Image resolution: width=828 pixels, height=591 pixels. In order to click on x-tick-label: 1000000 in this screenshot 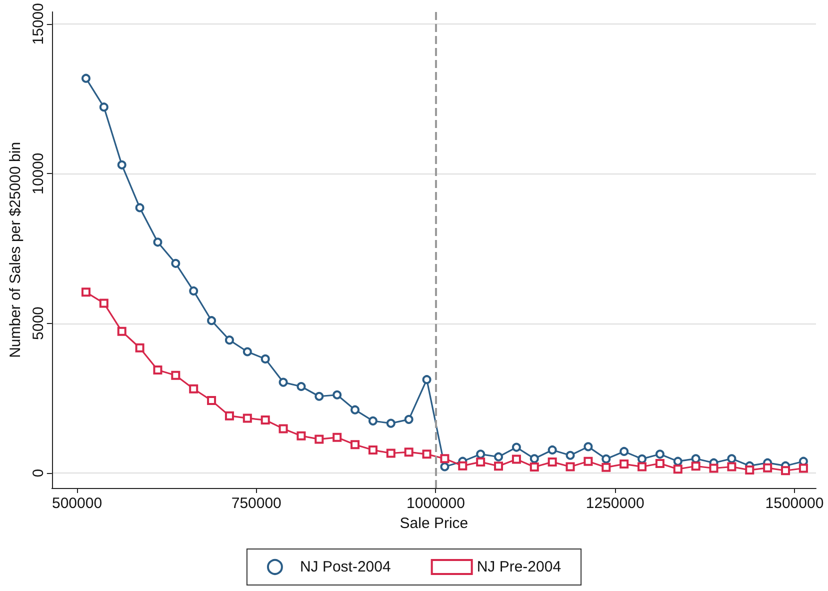, I will do `click(435, 503)`.